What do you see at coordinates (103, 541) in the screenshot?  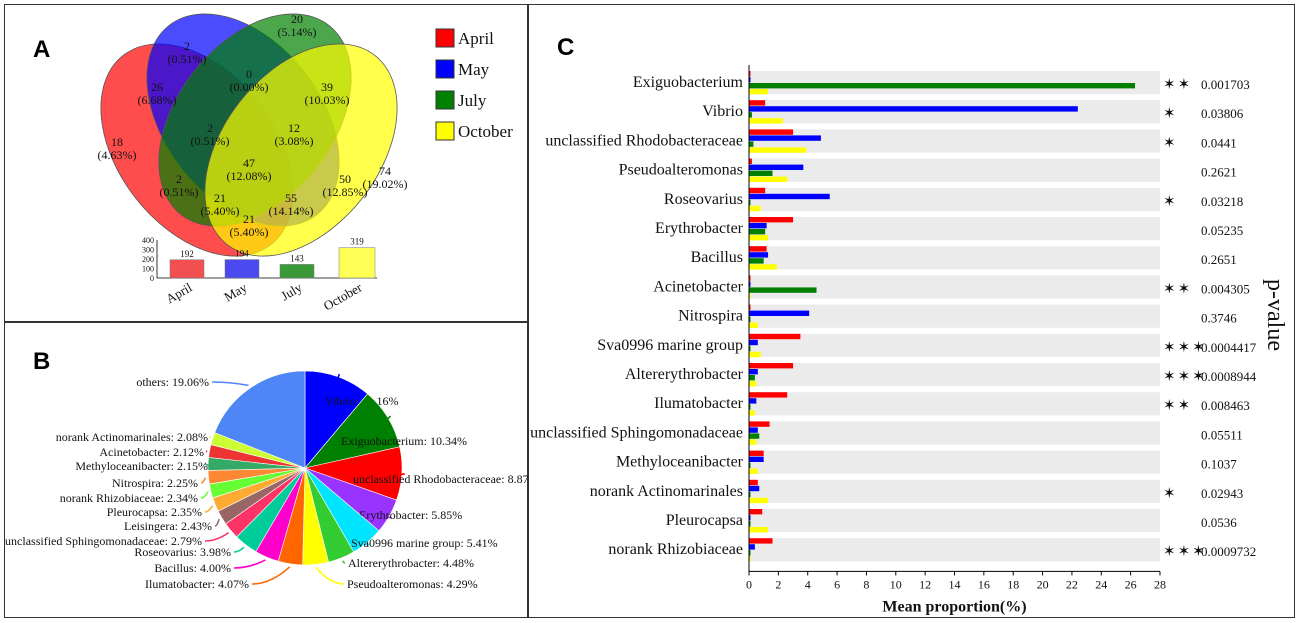 I see `pie-label-10: unclassified Sphingomonadaceae: 2.79%` at bounding box center [103, 541].